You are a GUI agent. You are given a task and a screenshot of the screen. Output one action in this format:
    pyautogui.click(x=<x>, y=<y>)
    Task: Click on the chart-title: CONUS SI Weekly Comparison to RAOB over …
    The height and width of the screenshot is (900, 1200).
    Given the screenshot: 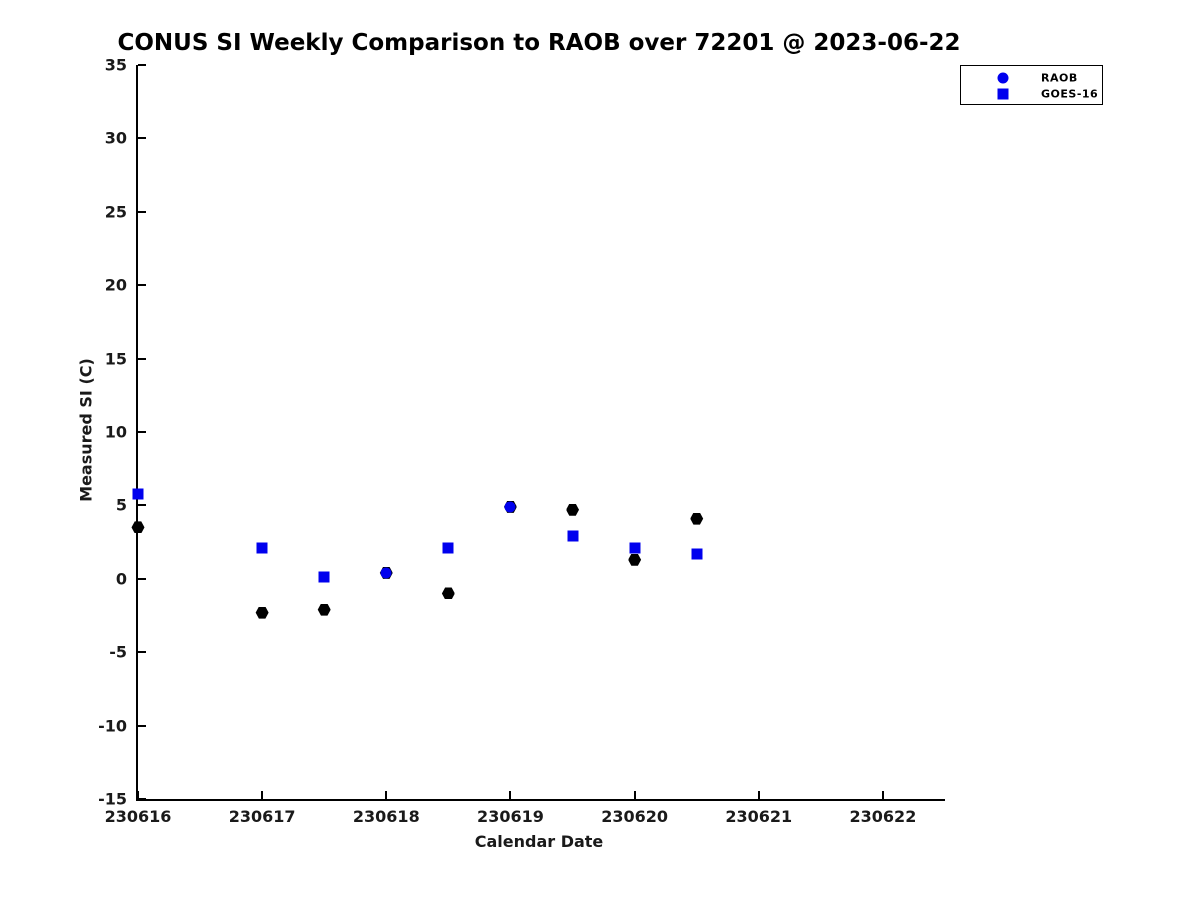 What is the action you would take?
    pyautogui.click(x=539, y=43)
    